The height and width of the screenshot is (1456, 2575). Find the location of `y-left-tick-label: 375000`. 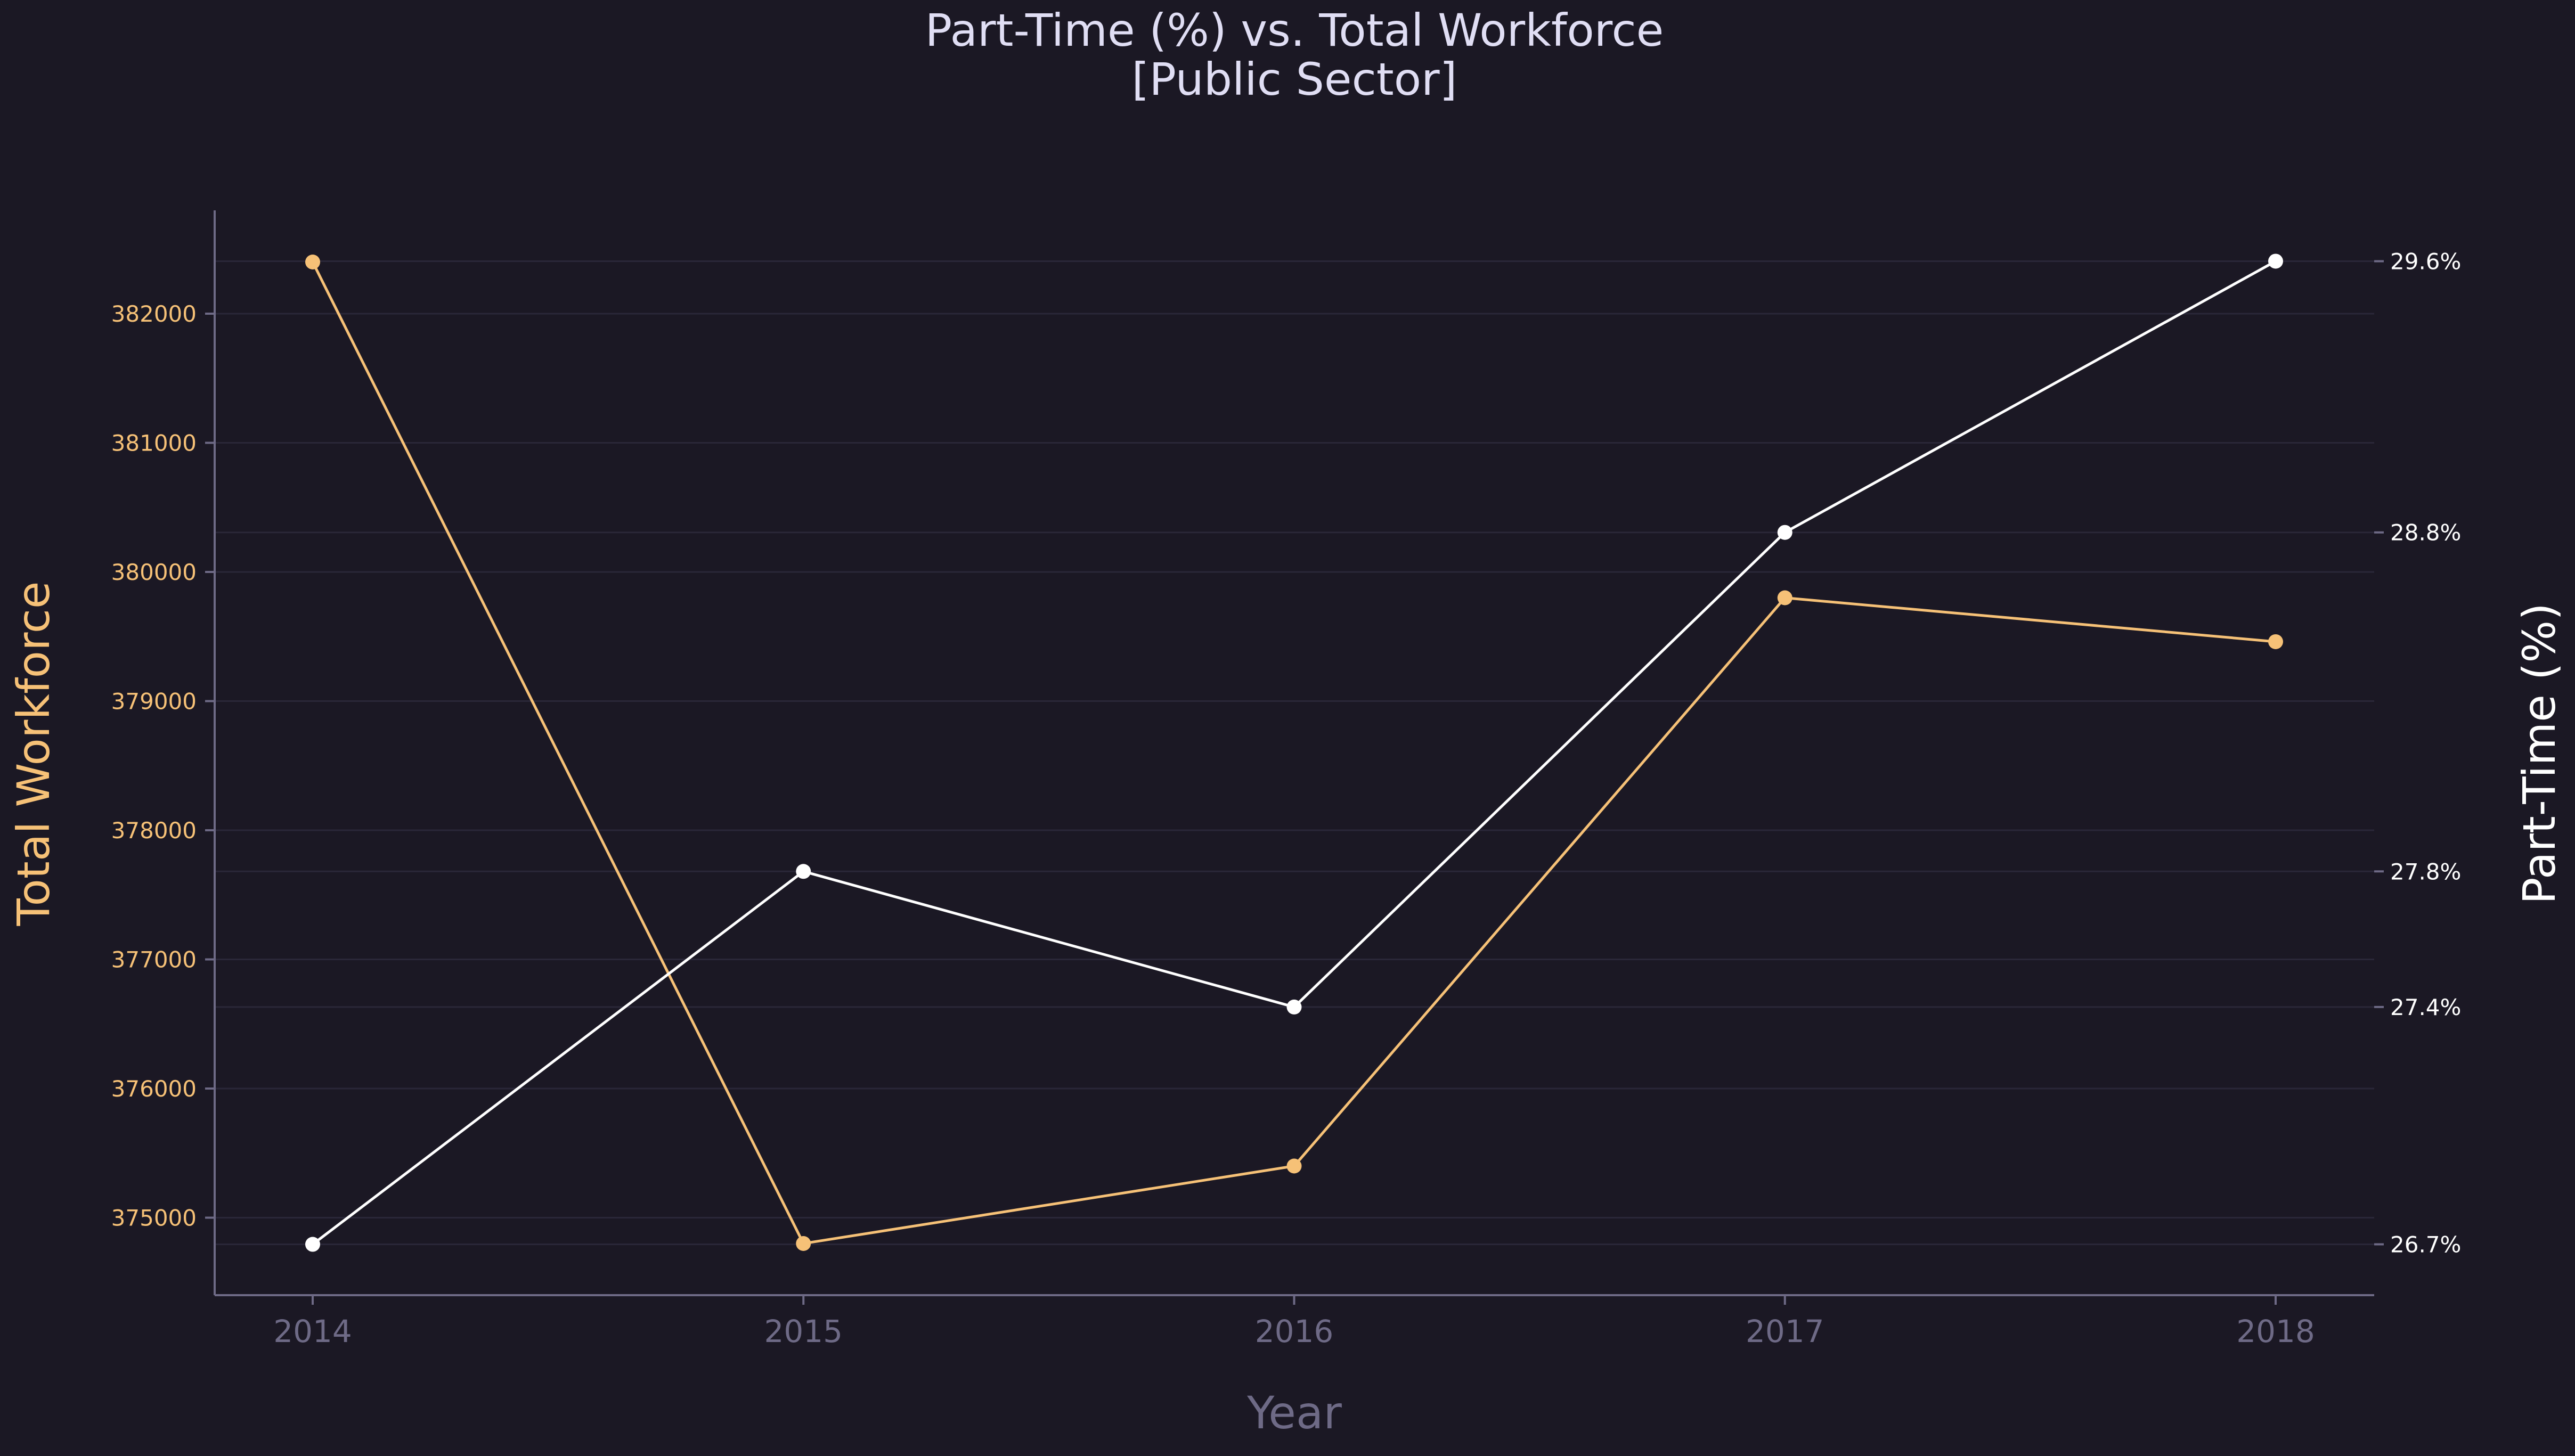

y-left-tick-label: 375000 is located at coordinates (154, 1218).